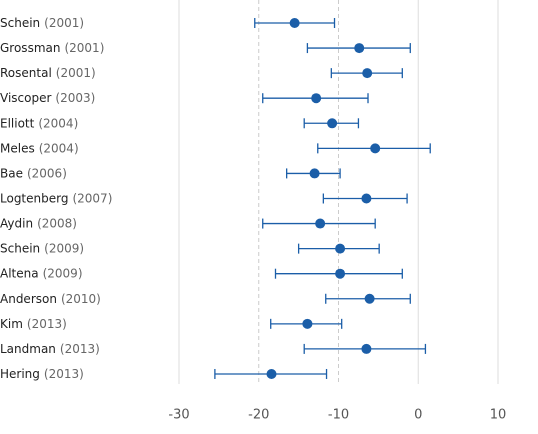  What do you see at coordinates (178, 415) in the screenshot?
I see `x-tick-label: -30` at bounding box center [178, 415].